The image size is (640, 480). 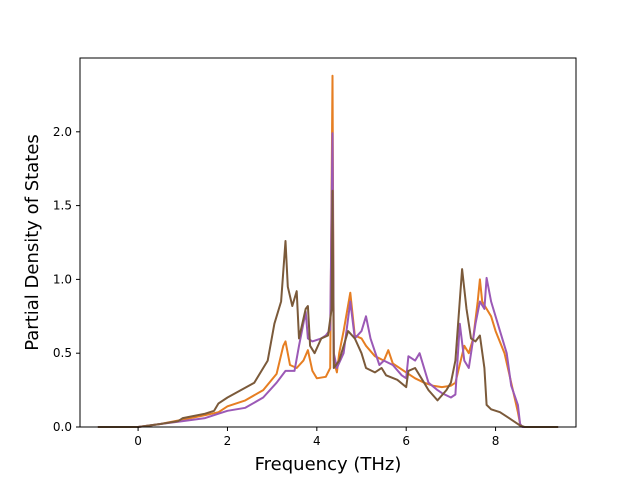 What do you see at coordinates (138, 441) in the screenshot?
I see `x-tick-label: 0` at bounding box center [138, 441].